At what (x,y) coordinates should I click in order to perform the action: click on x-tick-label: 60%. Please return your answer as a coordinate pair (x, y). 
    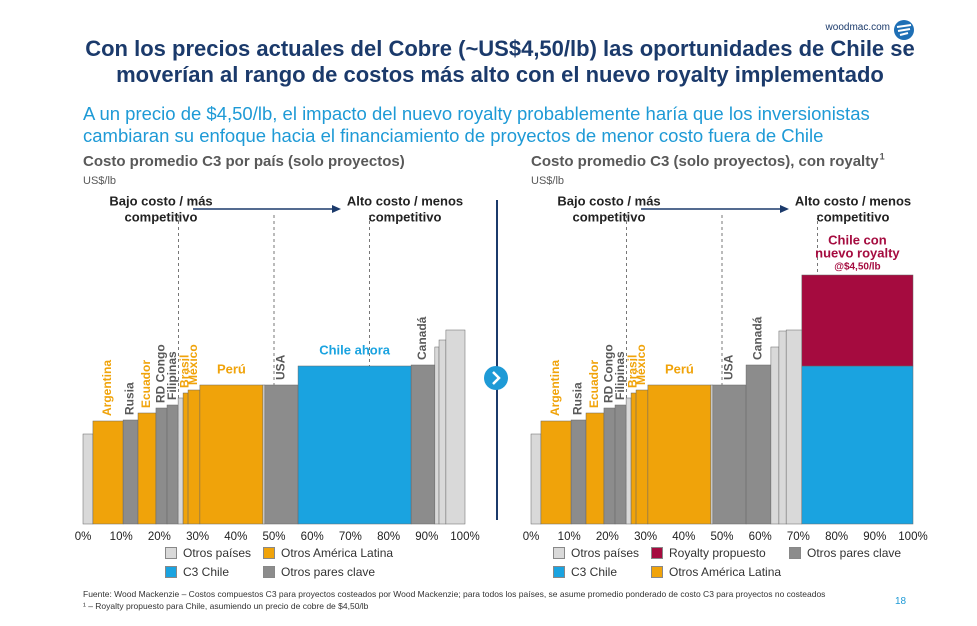
    Looking at the image, I should click on (312, 537).